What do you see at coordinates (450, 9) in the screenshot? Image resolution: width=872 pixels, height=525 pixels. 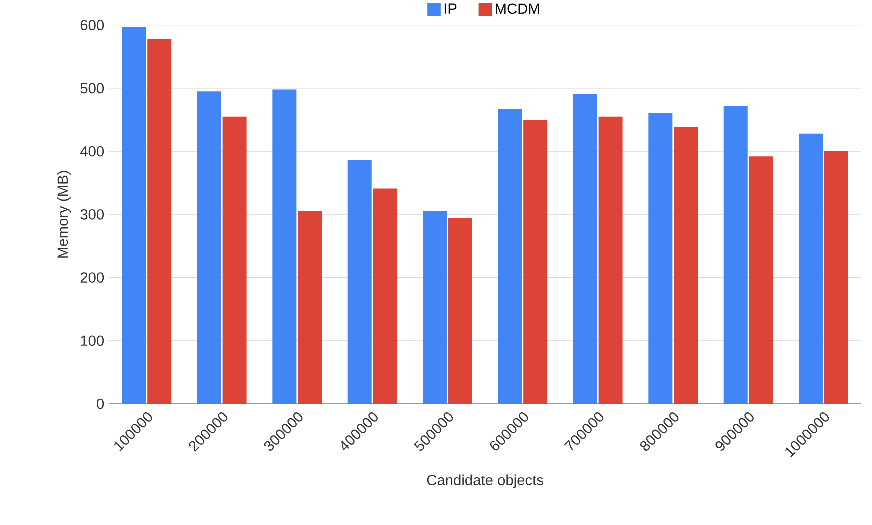 I see `legend-label: IP` at bounding box center [450, 9].